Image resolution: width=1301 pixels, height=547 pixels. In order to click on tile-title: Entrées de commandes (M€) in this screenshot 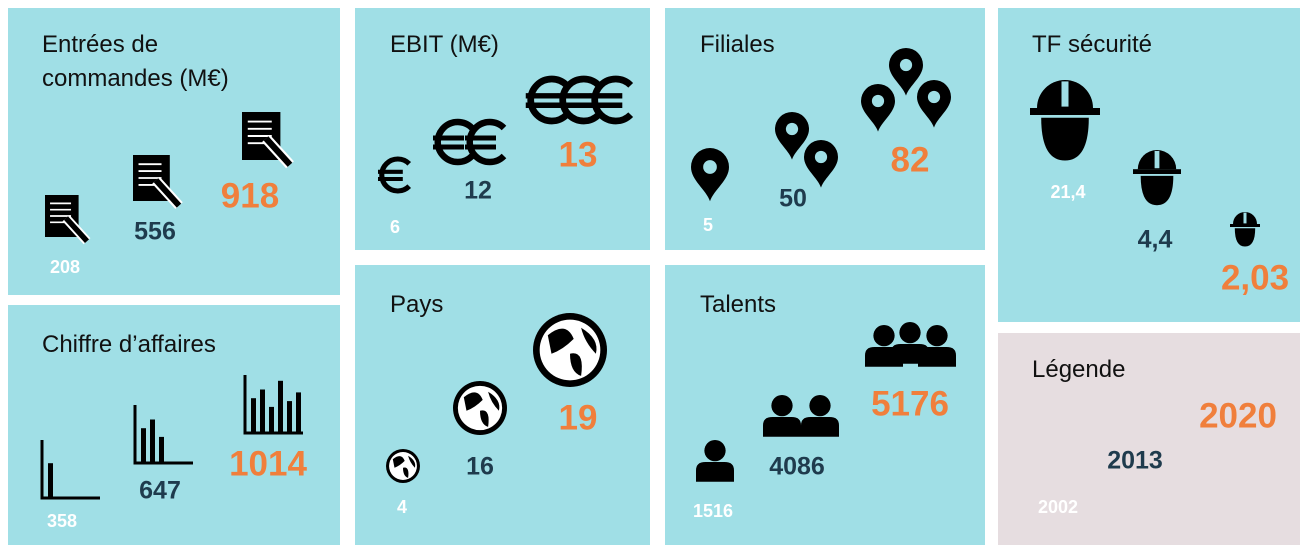, I will do `click(135, 61)`.